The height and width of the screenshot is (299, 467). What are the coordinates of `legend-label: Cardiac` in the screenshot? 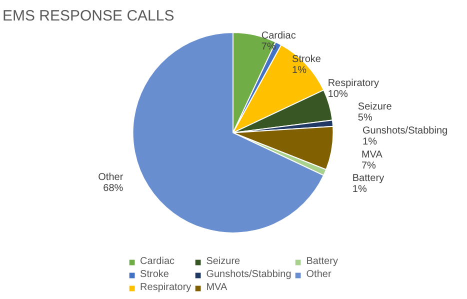 It's located at (157, 261).